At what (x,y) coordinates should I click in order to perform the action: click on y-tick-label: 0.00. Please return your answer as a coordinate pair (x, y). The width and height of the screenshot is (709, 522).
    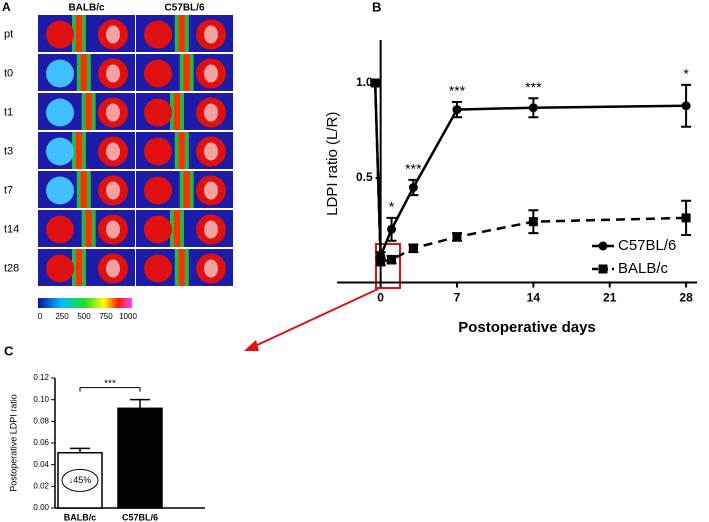
    Looking at the image, I should click on (41, 507).